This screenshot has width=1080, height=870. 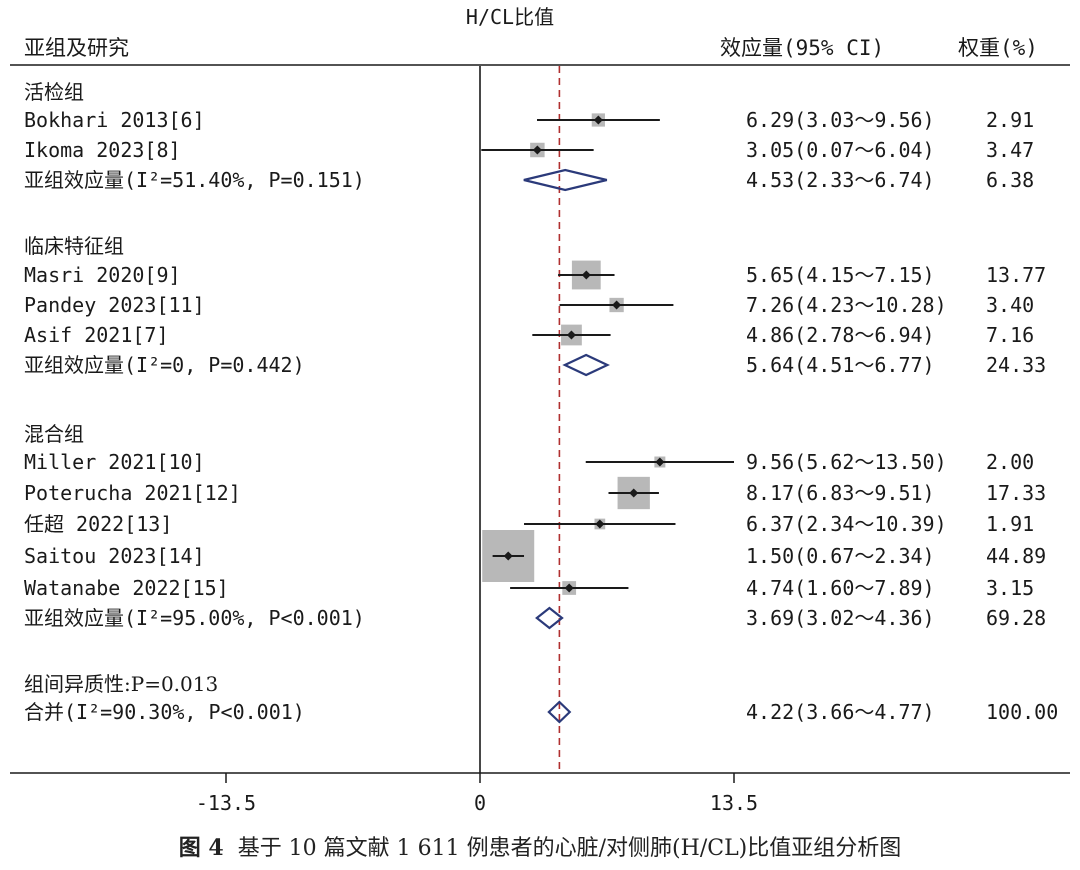 What do you see at coordinates (840, 365) in the screenshot?
I see `effect-size-text: 5.64(4.51～6.77)` at bounding box center [840, 365].